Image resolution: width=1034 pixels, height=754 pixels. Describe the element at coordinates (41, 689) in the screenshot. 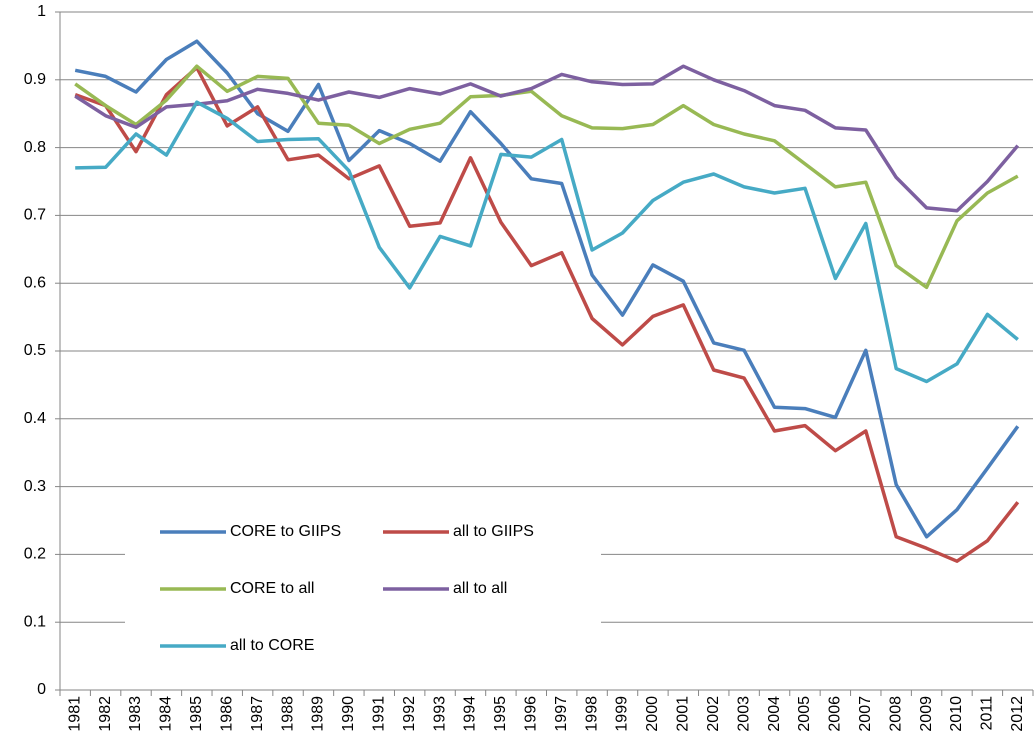

I see `y-tick-label: 0` at that location.